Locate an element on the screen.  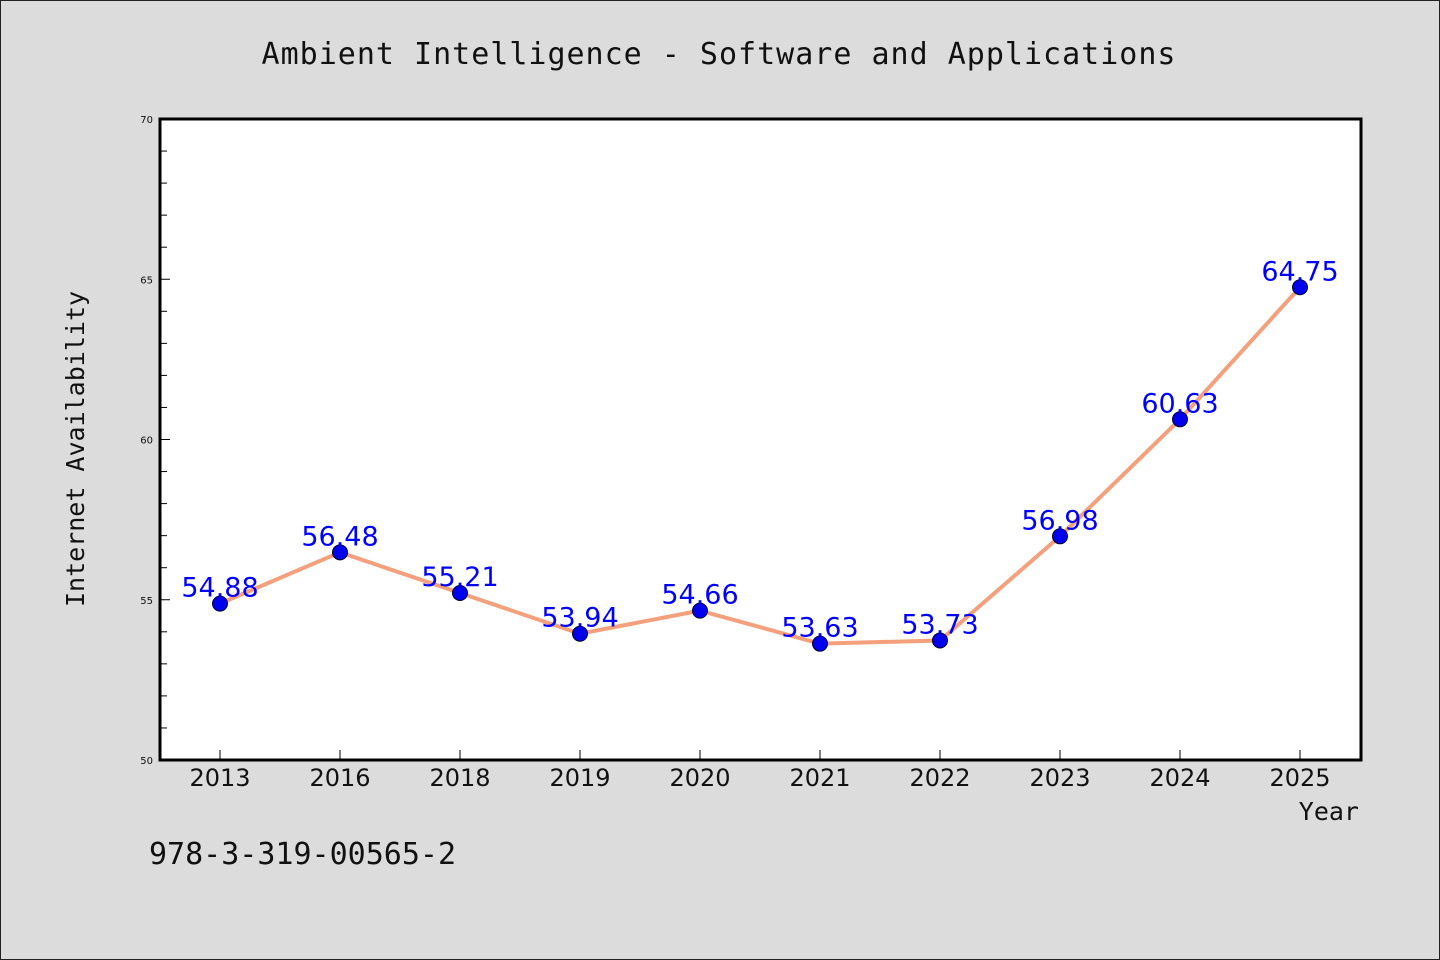
data-value-label: 54.88 is located at coordinates (219, 588).